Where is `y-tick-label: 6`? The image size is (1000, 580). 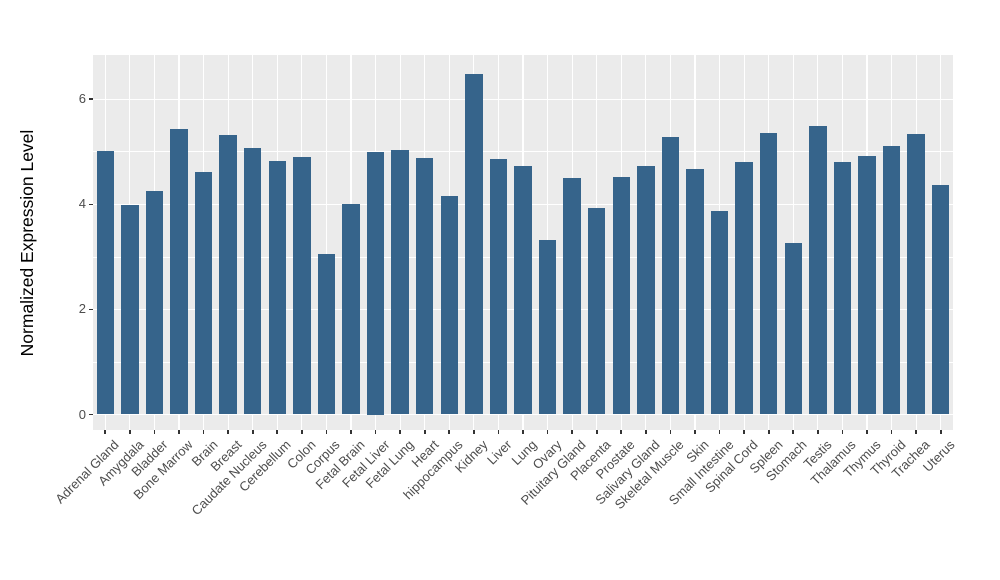 y-tick-label: 6 is located at coordinates (82, 99).